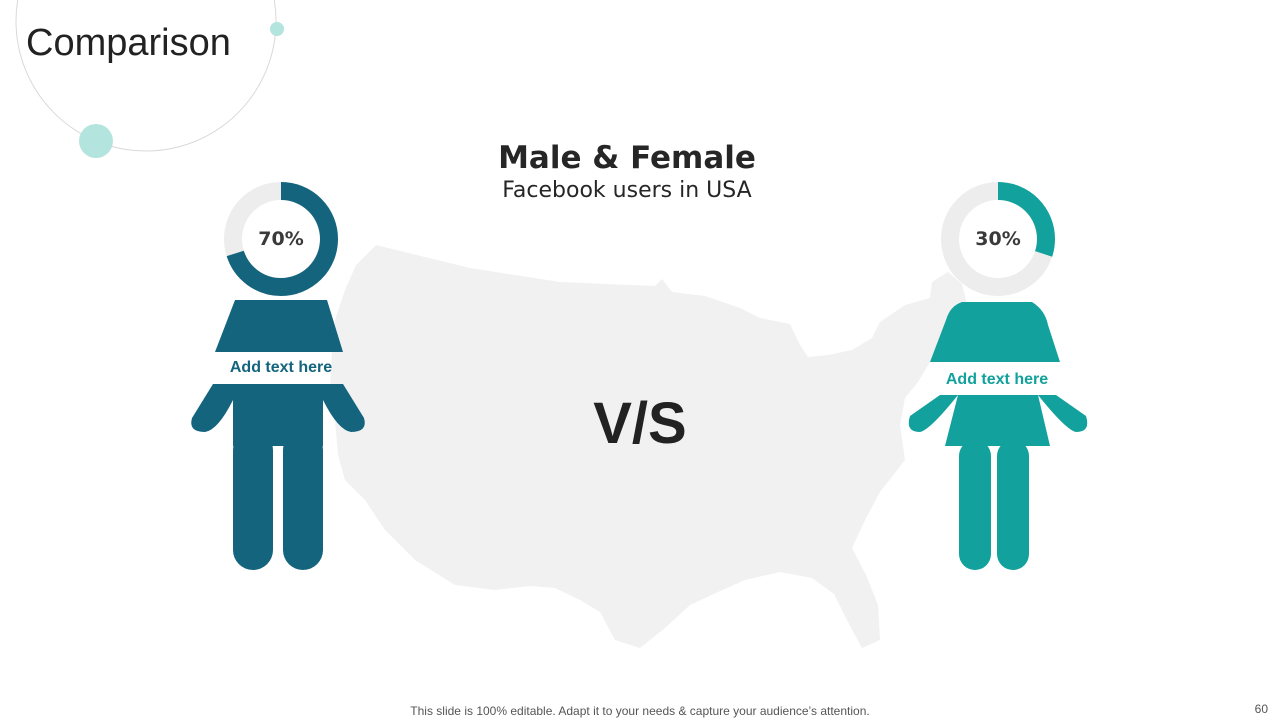 The height and width of the screenshot is (720, 1280). I want to click on decorative-circles, so click(149, 79).